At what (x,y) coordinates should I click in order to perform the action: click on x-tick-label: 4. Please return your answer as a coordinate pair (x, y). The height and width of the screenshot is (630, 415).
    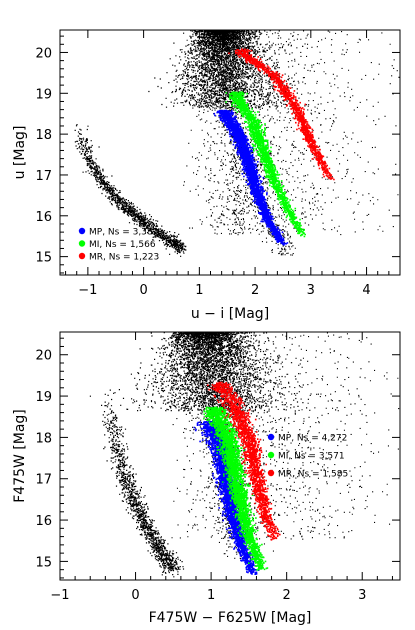
    Looking at the image, I should click on (366, 290).